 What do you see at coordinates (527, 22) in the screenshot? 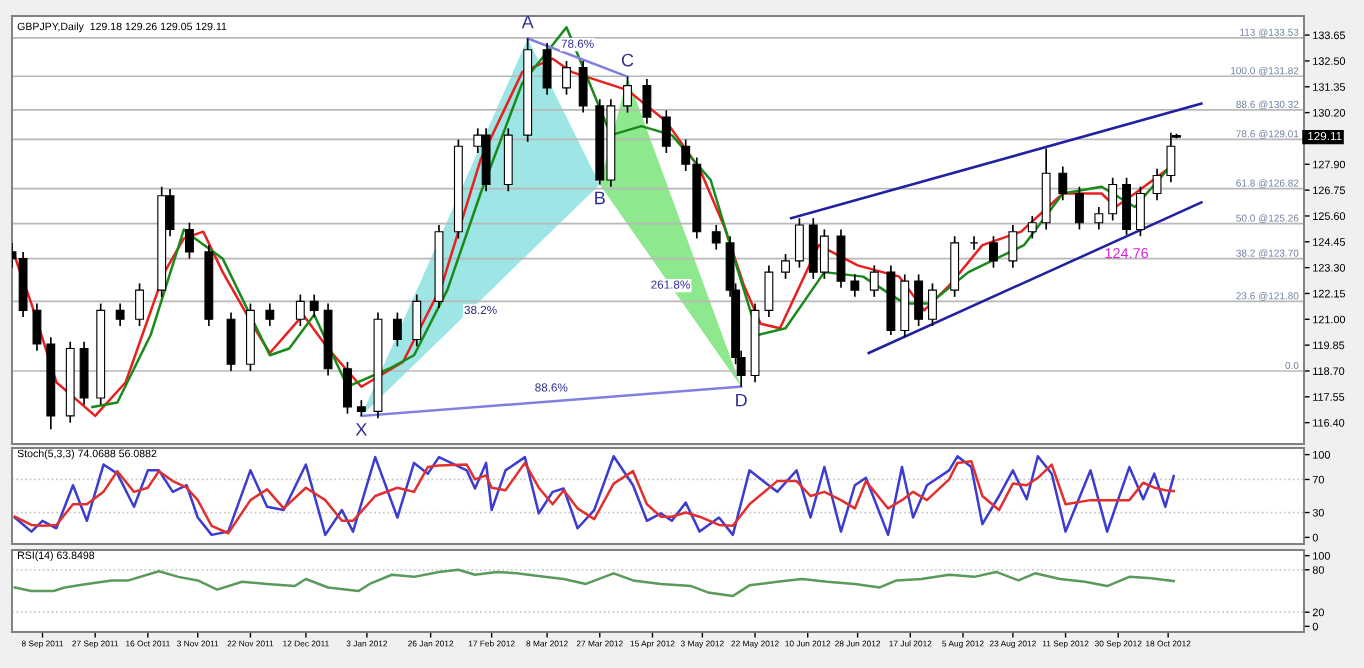
I see `annotation: A` at bounding box center [527, 22].